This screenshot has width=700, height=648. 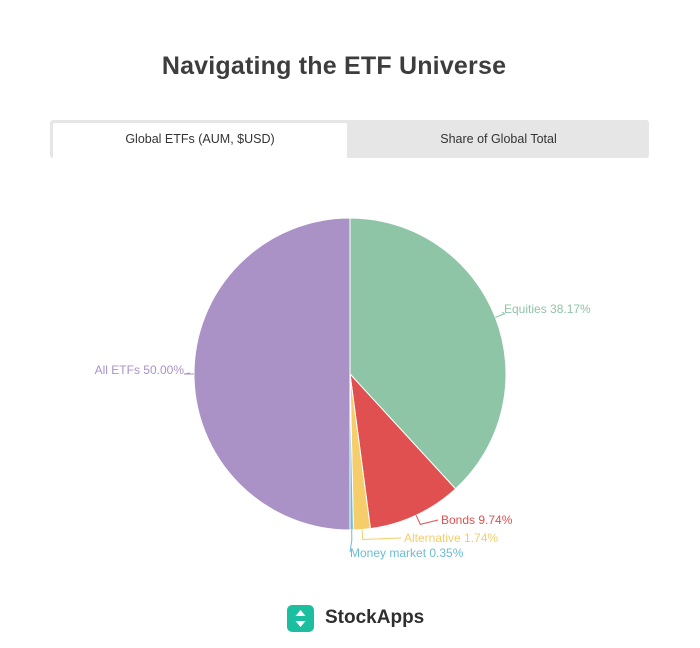 What do you see at coordinates (375, 617) in the screenshot?
I see `brand-name: StockApps` at bounding box center [375, 617].